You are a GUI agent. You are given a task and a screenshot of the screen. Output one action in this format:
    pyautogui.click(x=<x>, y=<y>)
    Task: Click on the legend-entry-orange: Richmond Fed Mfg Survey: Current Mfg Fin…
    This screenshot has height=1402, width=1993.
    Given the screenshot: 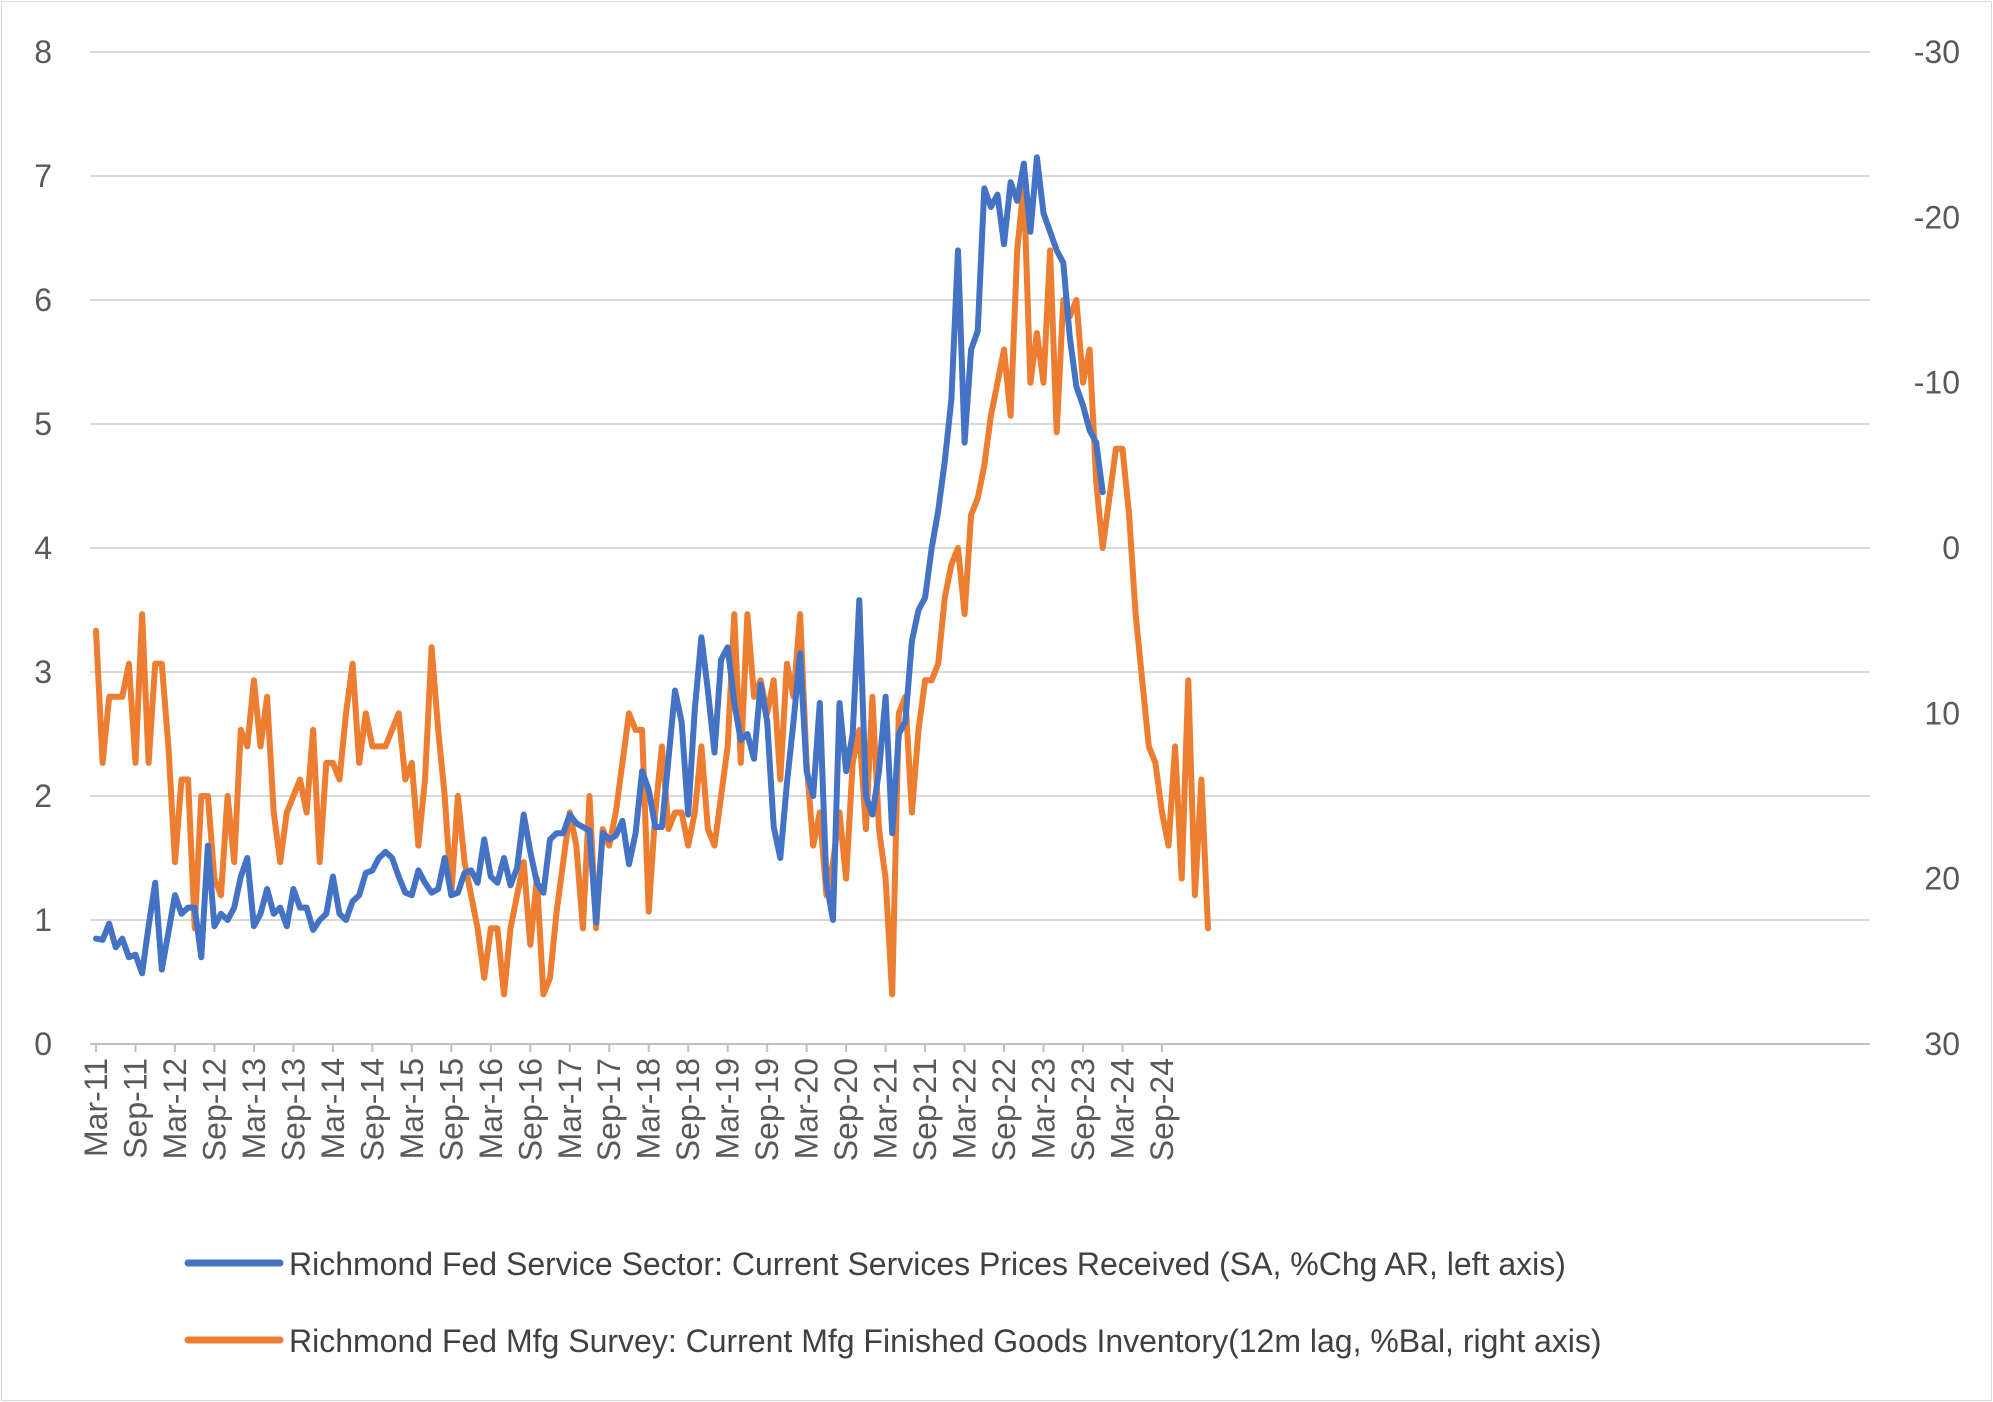 What is the action you would take?
    pyautogui.click(x=893, y=1341)
    